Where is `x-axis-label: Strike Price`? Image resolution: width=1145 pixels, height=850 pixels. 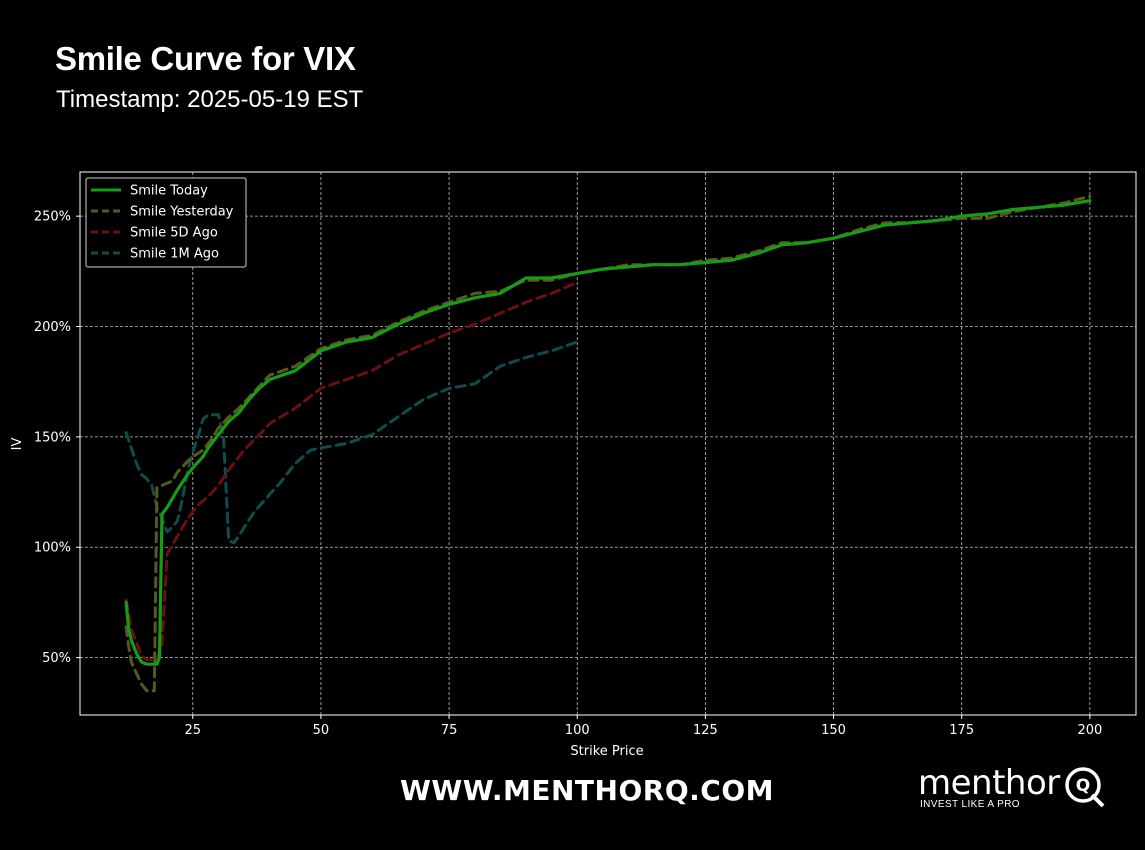 x-axis-label: Strike Price is located at coordinates (606, 751).